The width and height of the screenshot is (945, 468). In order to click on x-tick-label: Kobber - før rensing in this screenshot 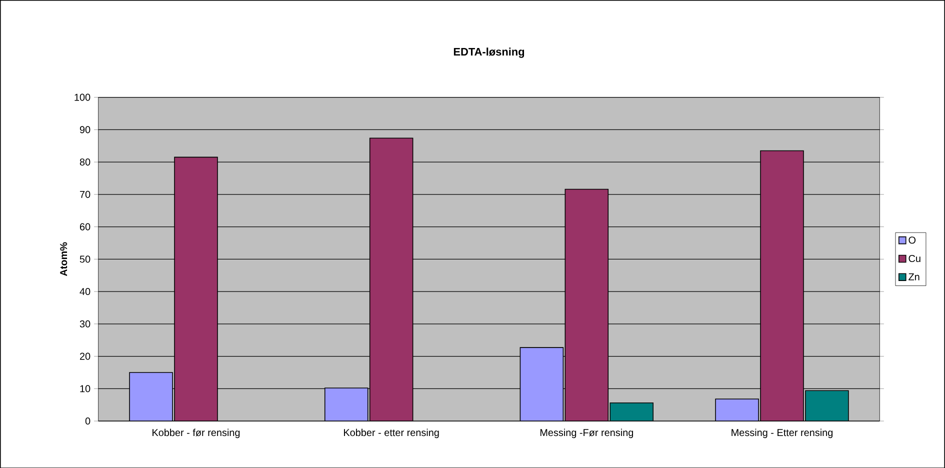, I will do `click(196, 433)`.